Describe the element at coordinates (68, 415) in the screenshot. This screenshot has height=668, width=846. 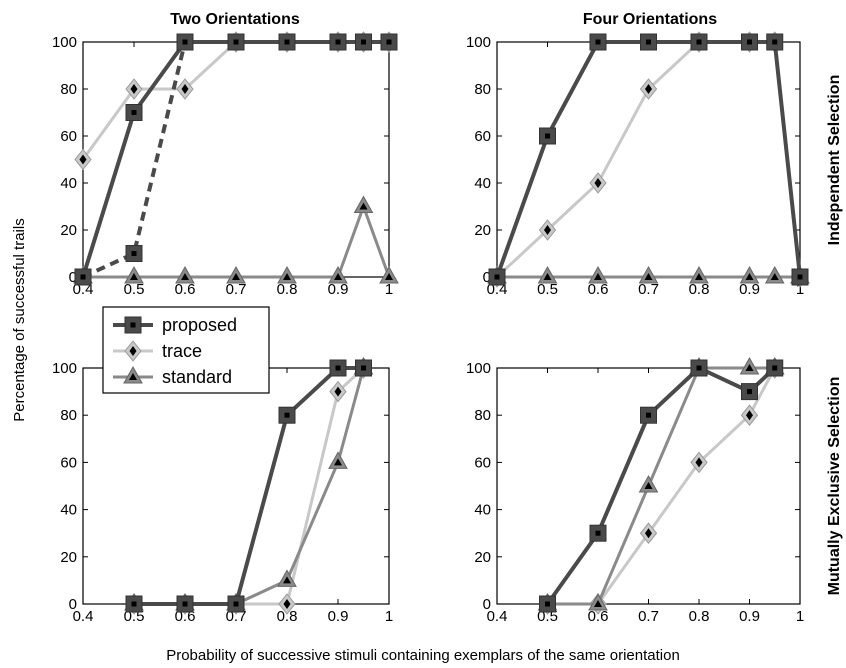
I see `y-tick-label: 80` at that location.